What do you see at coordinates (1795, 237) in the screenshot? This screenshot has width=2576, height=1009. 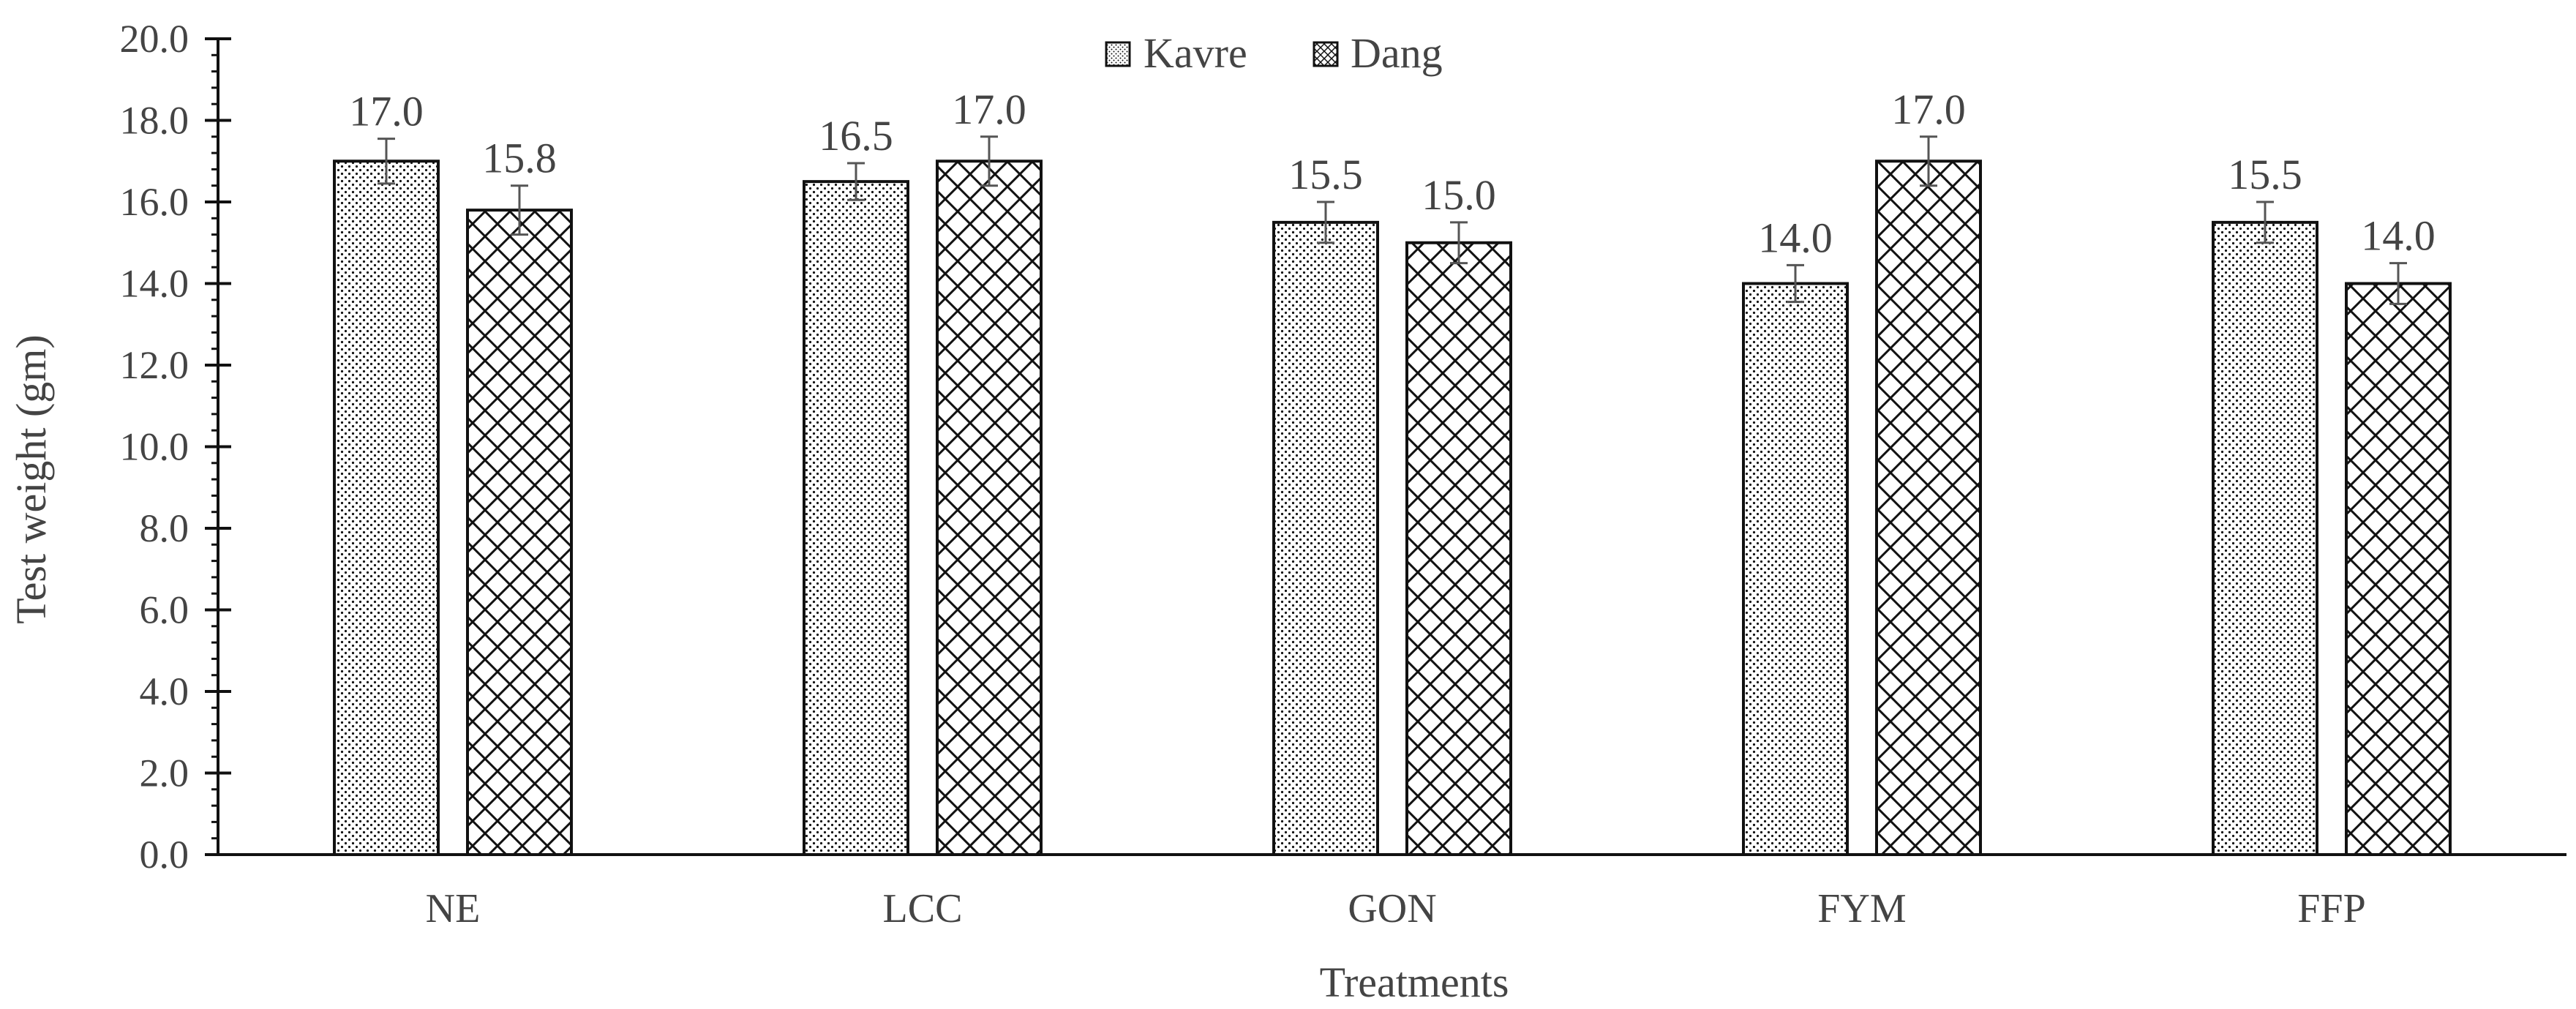 I see `data-label-kavre: 14.0` at bounding box center [1795, 237].